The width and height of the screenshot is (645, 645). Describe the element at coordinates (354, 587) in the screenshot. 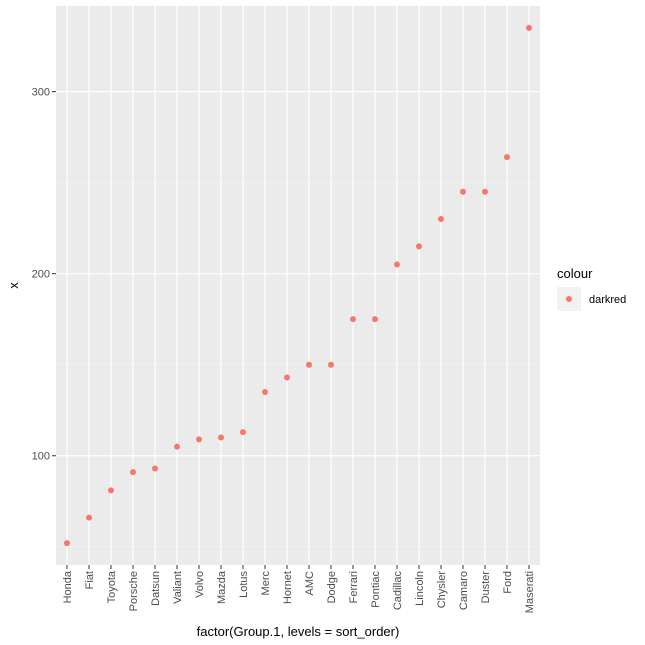

I see `x-tick-label: Ferrari` at that location.